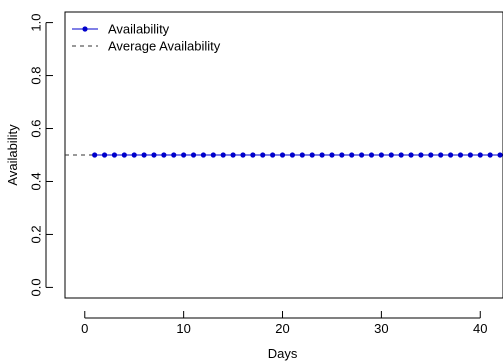 The width and height of the screenshot is (503, 364). Describe the element at coordinates (282, 328) in the screenshot. I see `x-tick-label: 20` at that location.